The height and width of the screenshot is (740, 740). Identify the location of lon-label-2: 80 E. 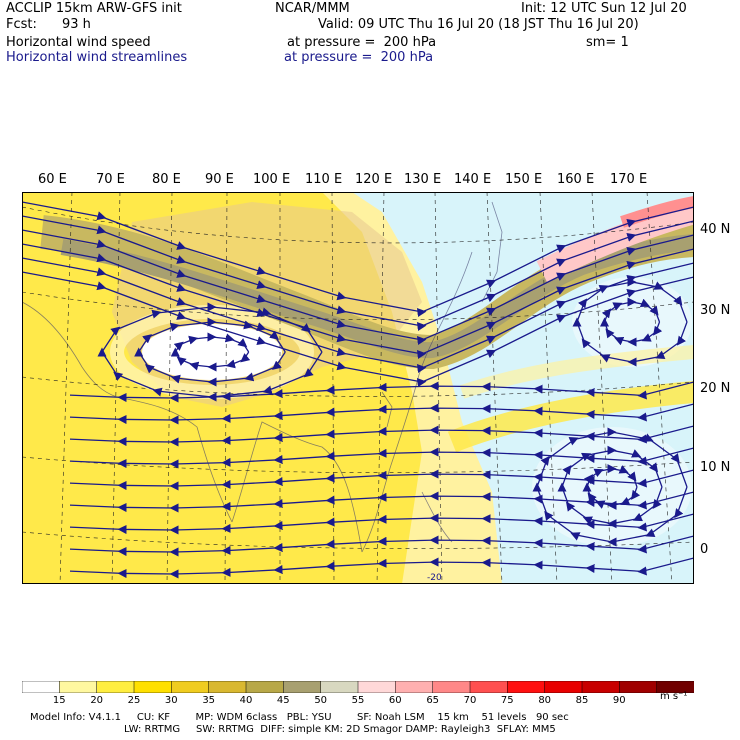
(166, 179).